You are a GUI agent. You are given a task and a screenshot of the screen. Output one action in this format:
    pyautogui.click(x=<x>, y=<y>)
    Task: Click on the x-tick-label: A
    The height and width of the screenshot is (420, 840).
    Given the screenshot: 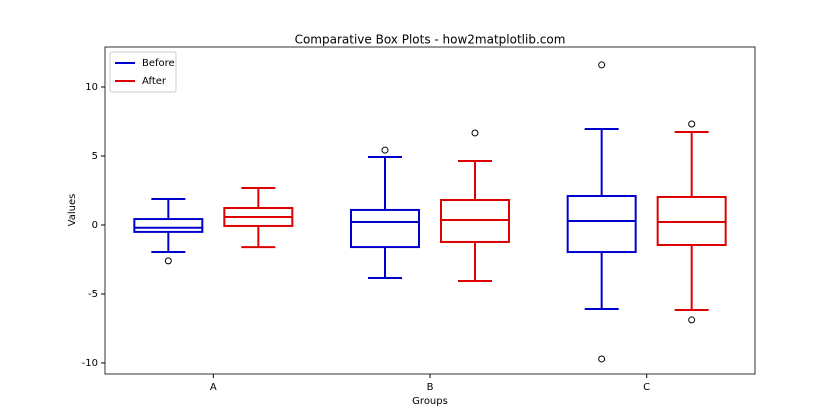 What is the action you would take?
    pyautogui.click(x=213, y=387)
    